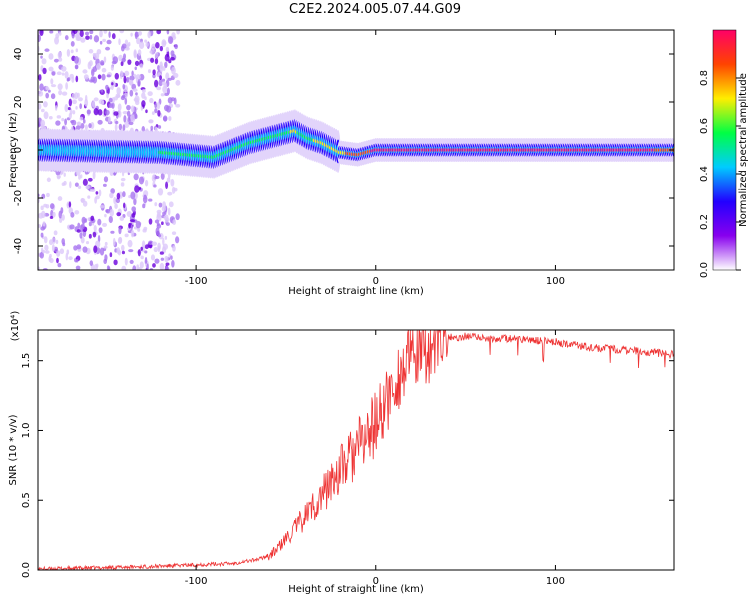 This screenshot has height=600, width=750. Describe the element at coordinates (18, 198) in the screenshot. I see `y-tick-label: -20` at that location.